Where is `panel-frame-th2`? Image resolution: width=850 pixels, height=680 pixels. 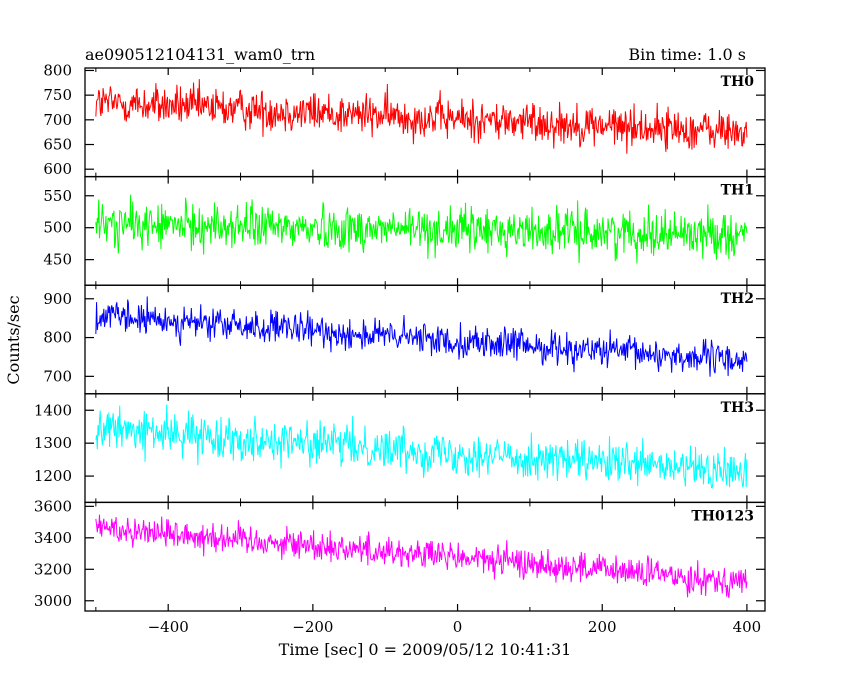 panel-frame-th2 is located at coordinates (425, 339).